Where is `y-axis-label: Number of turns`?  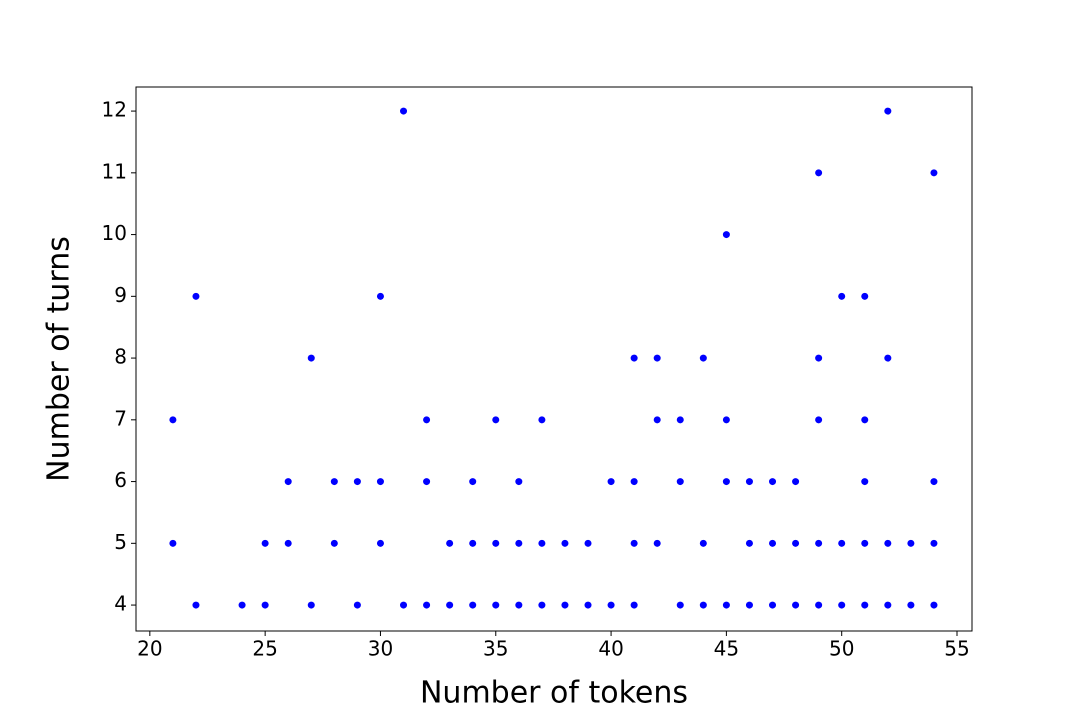 y-axis-label: Number of turns is located at coordinates (59, 359).